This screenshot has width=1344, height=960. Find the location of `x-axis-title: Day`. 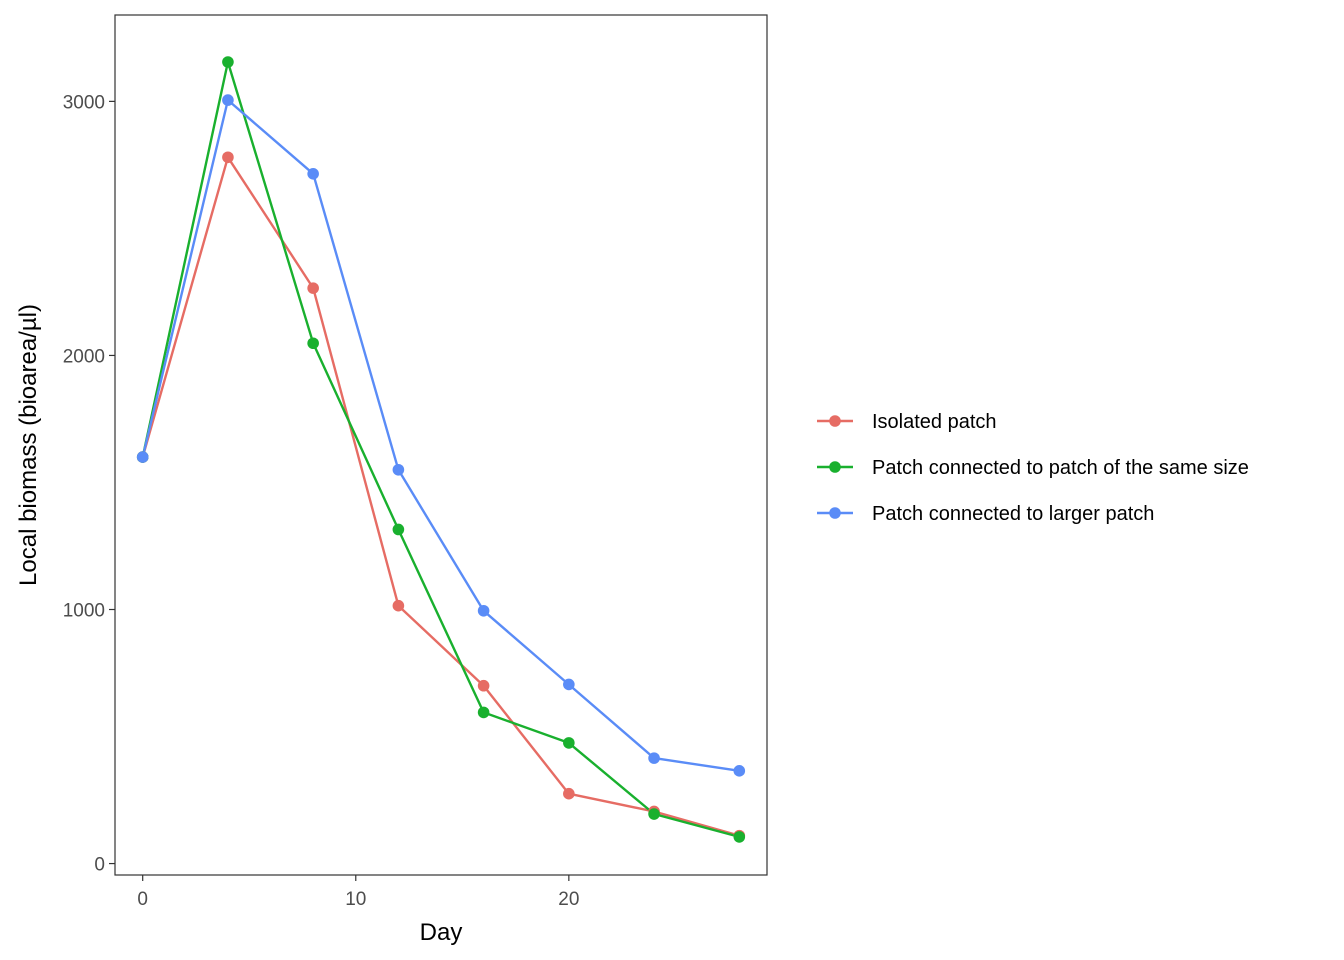

x-axis-title: Day is located at coordinates (441, 932).